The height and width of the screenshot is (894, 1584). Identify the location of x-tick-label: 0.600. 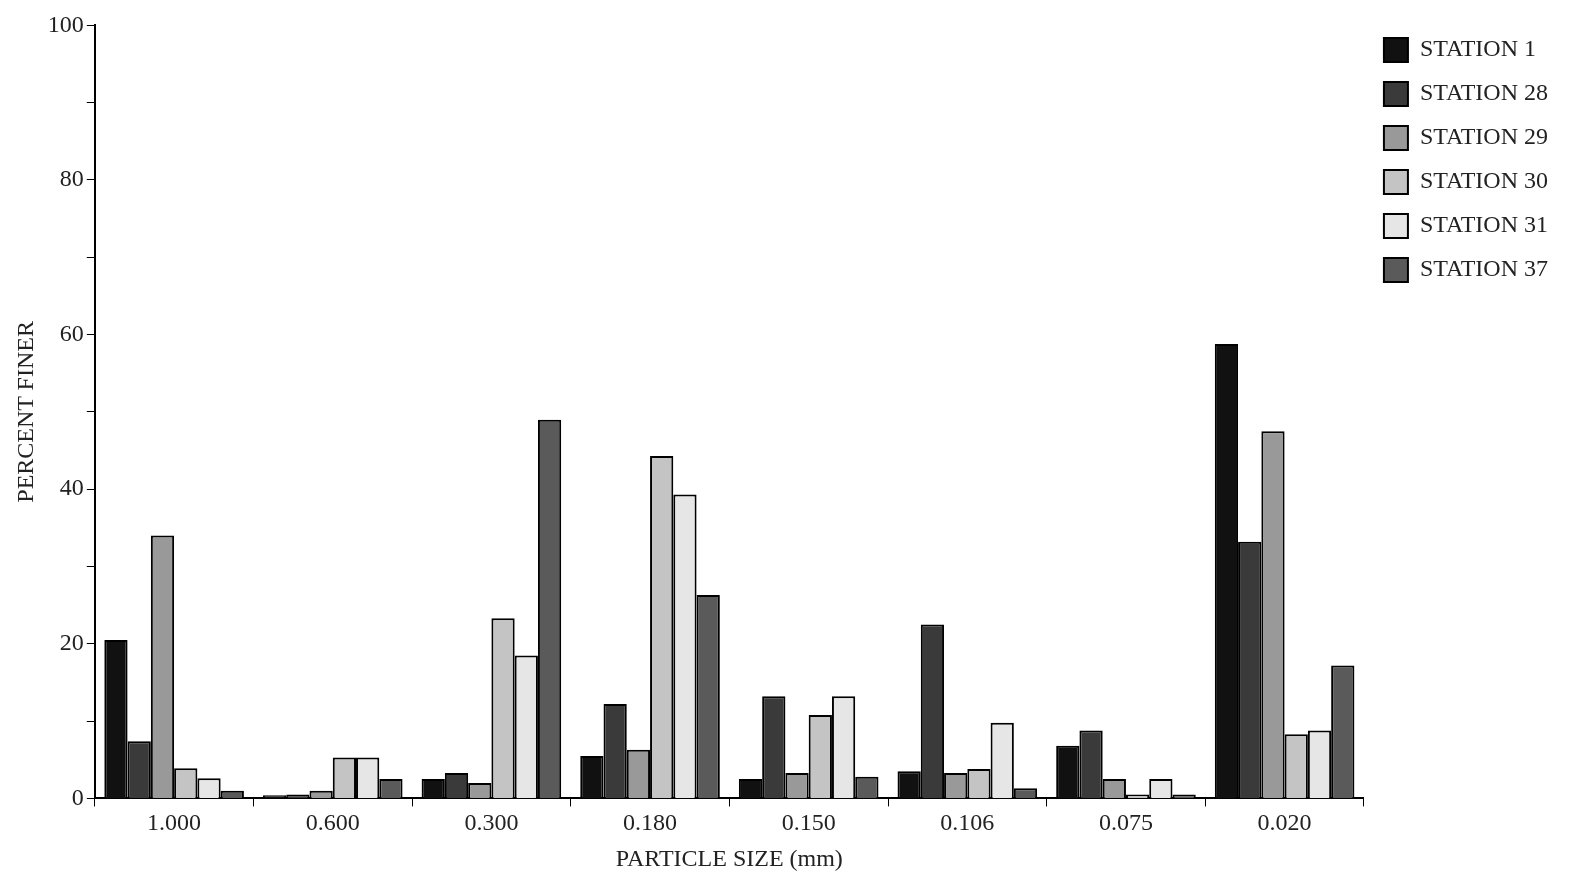
(332, 822).